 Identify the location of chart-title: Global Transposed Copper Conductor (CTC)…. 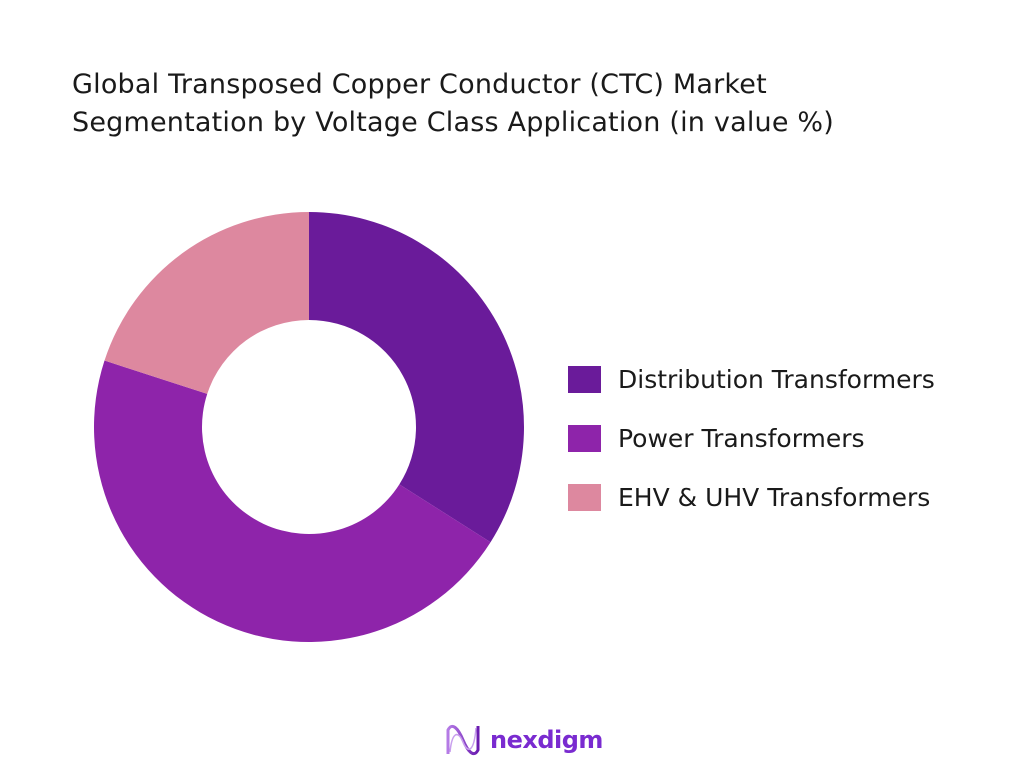
(453, 104).